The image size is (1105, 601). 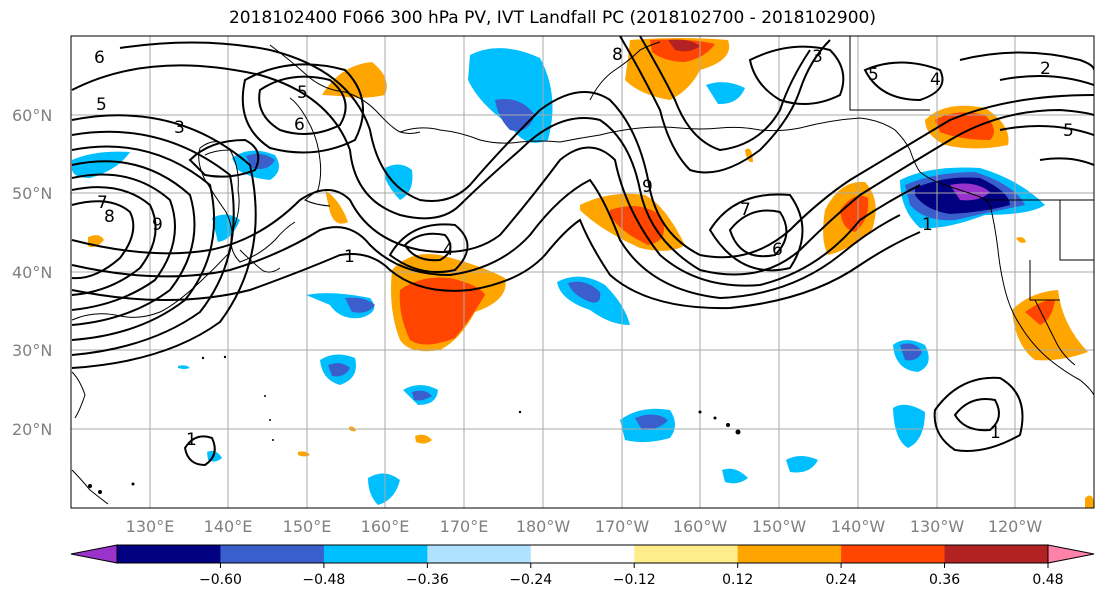 I want to click on lat-label: 50°N, so click(x=32, y=193).